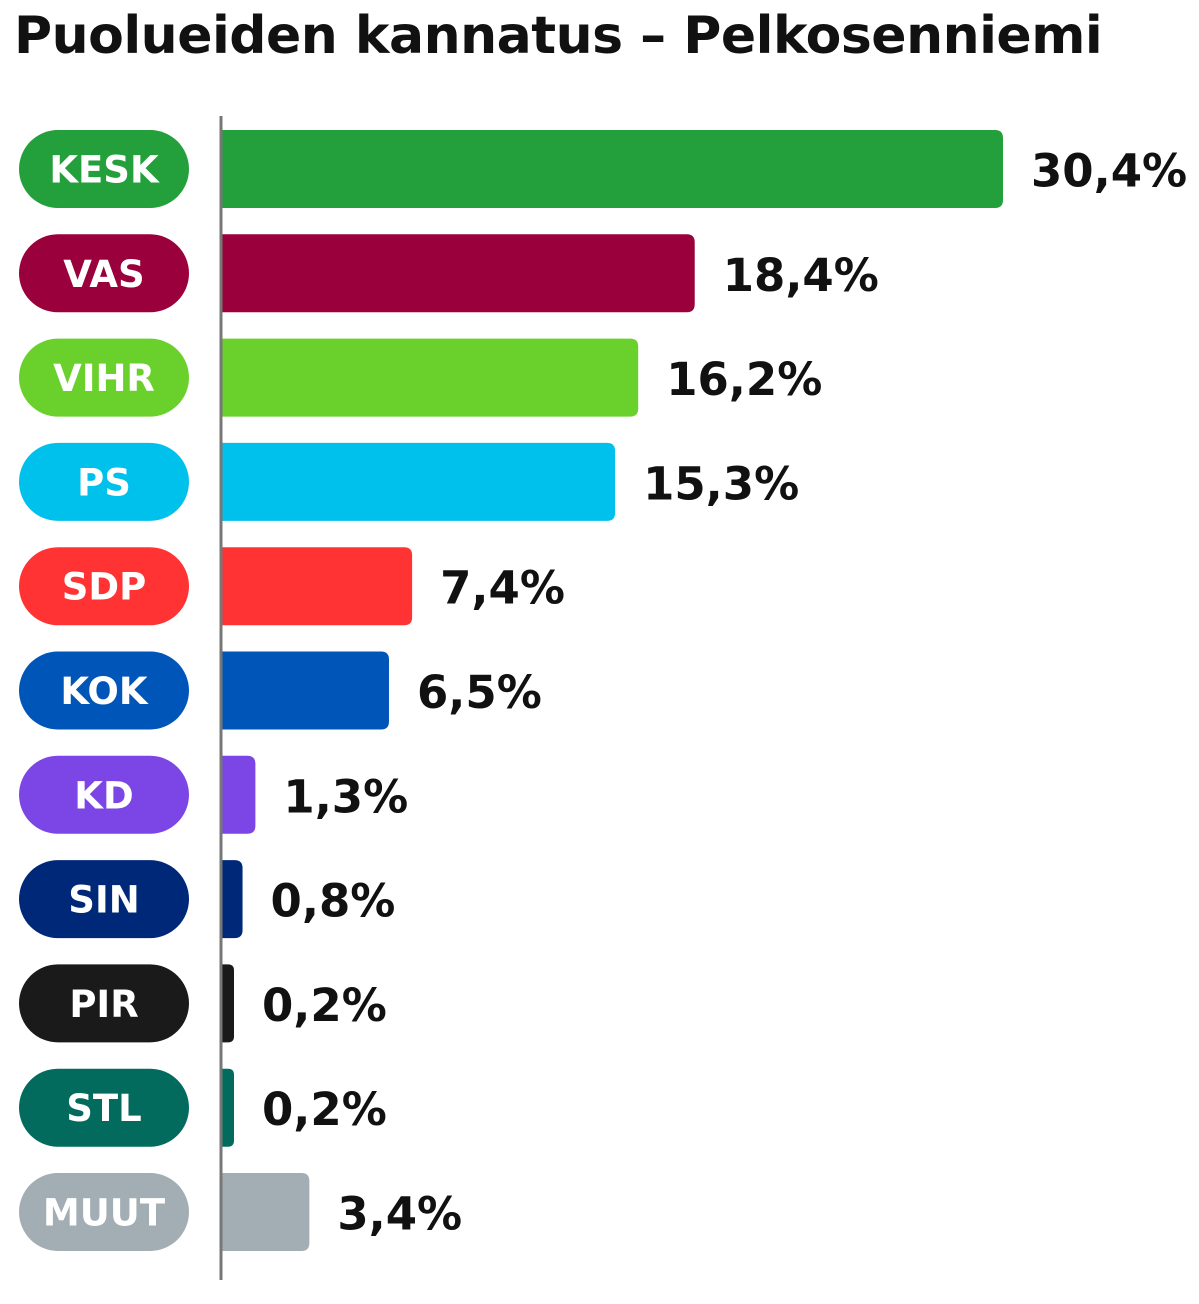 The height and width of the screenshot is (1304, 1199). What do you see at coordinates (612, 169) in the screenshot?
I see `bar-kesk` at bounding box center [612, 169].